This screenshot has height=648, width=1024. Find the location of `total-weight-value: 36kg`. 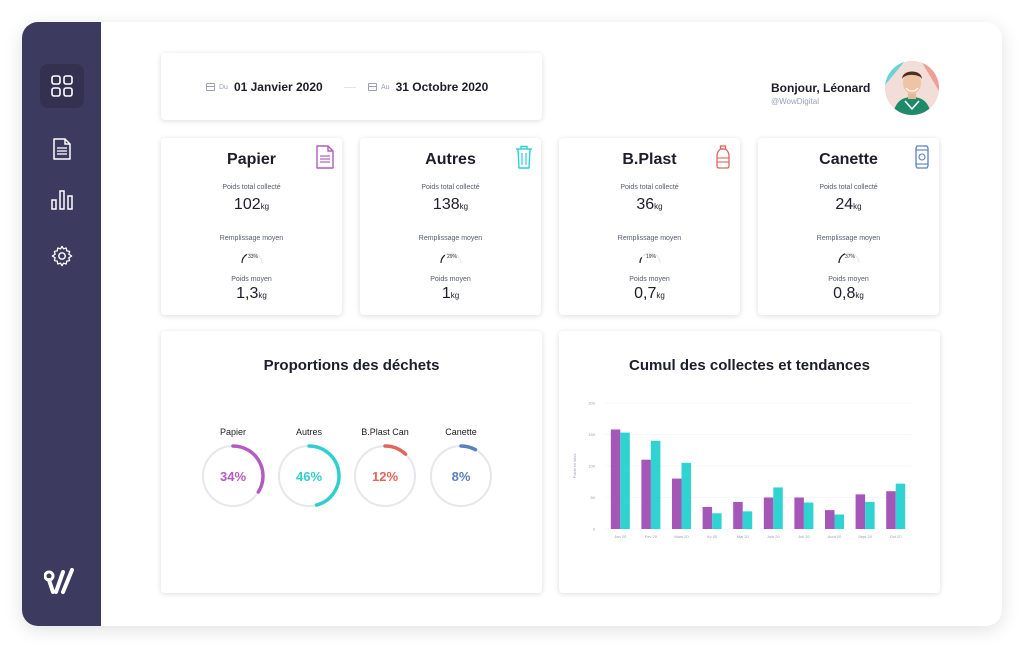

total-weight-value: 36kg is located at coordinates (649, 204).